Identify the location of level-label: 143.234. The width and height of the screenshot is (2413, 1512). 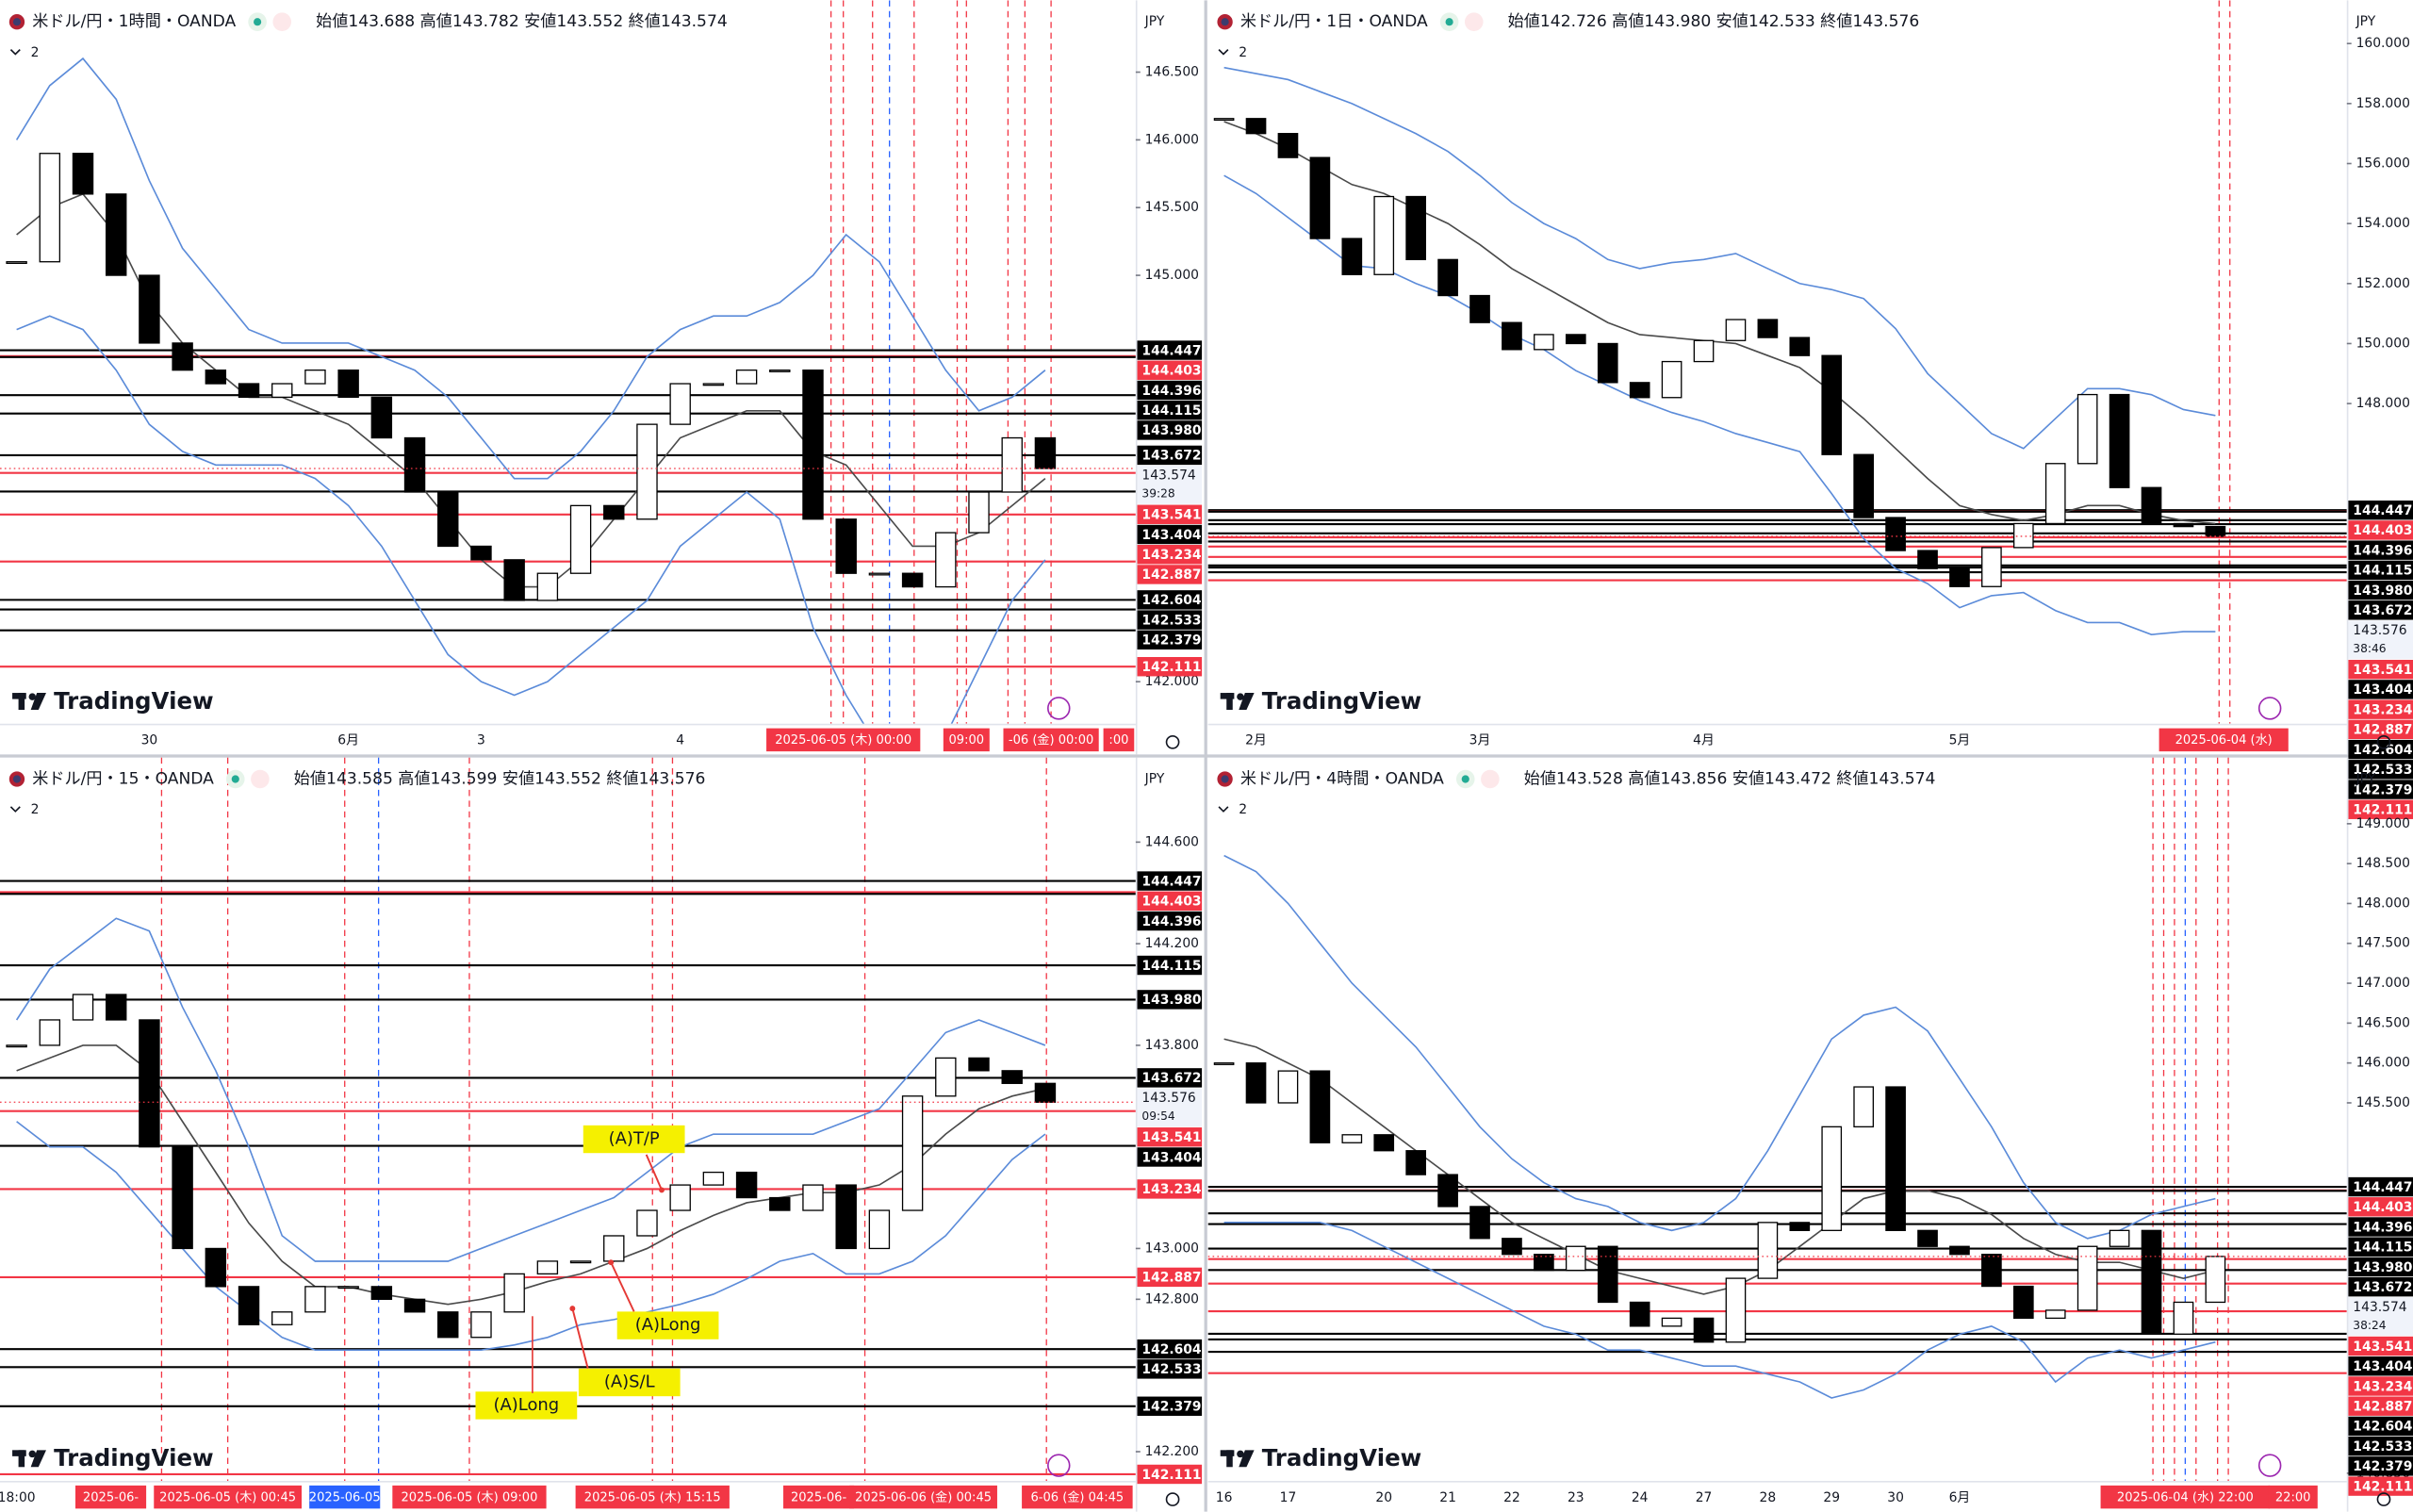
(1171, 1190).